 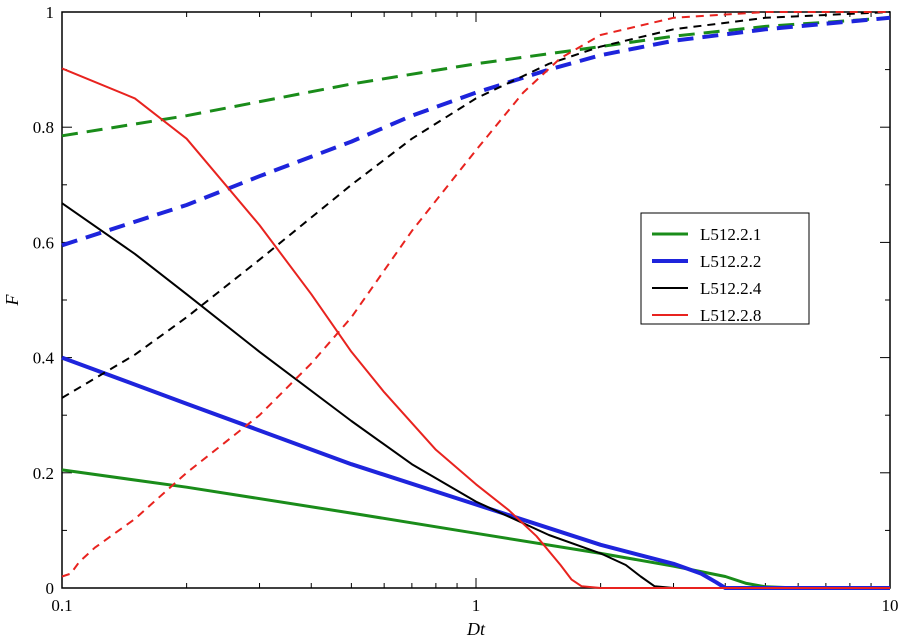 What do you see at coordinates (730, 315) in the screenshot?
I see `legend-label: L512.2.8` at bounding box center [730, 315].